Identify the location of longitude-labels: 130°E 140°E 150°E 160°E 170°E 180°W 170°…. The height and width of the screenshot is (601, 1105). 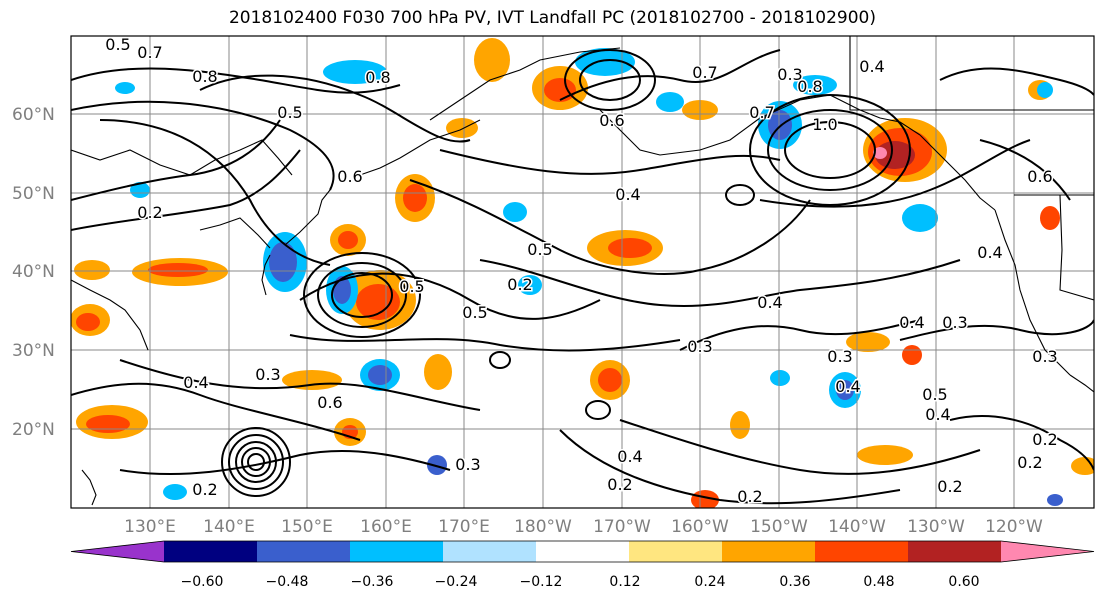
(583, 527).